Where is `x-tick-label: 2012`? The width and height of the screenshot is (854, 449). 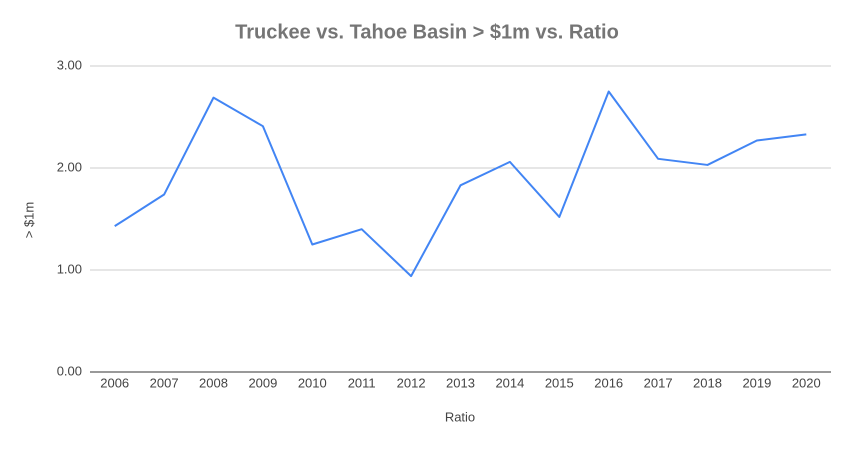 x-tick-label: 2012 is located at coordinates (411, 382).